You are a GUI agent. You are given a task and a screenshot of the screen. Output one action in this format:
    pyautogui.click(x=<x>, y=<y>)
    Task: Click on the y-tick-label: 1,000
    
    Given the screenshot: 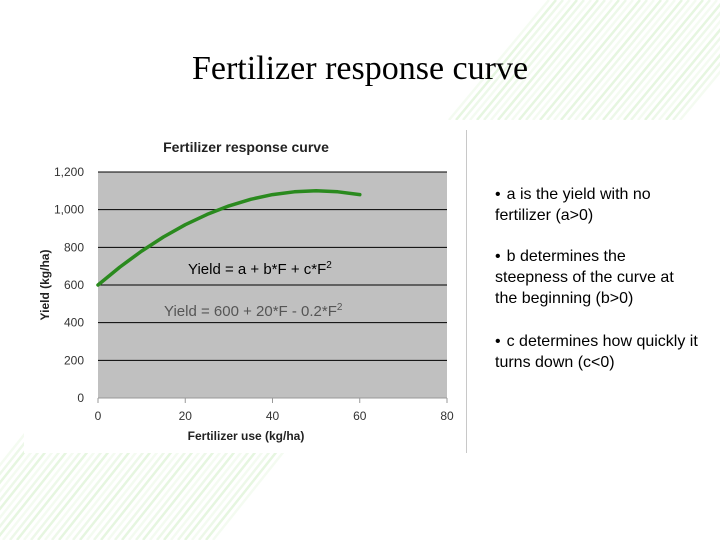 What is the action you would take?
    pyautogui.click(x=69, y=210)
    